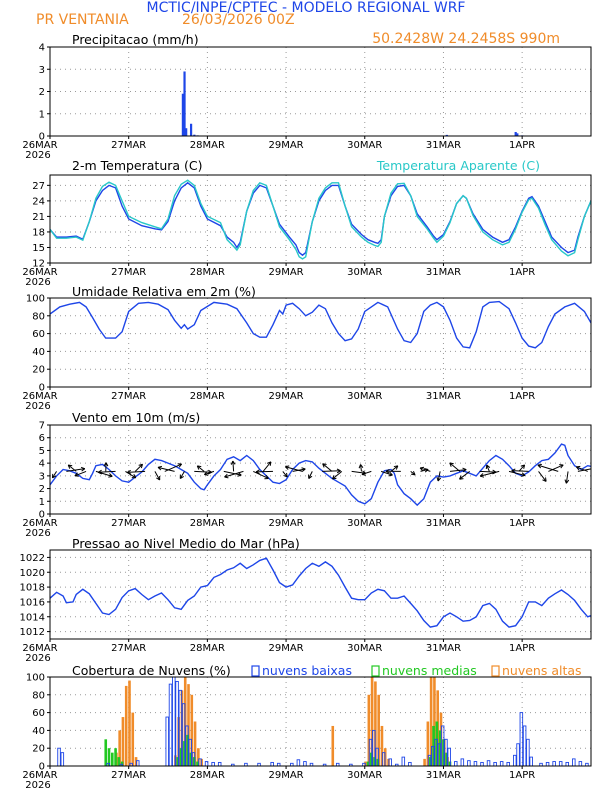  What do you see at coordinates (151, 670) in the screenshot?
I see `panel-title: Cobertura de Nuvens (%)` at bounding box center [151, 670].